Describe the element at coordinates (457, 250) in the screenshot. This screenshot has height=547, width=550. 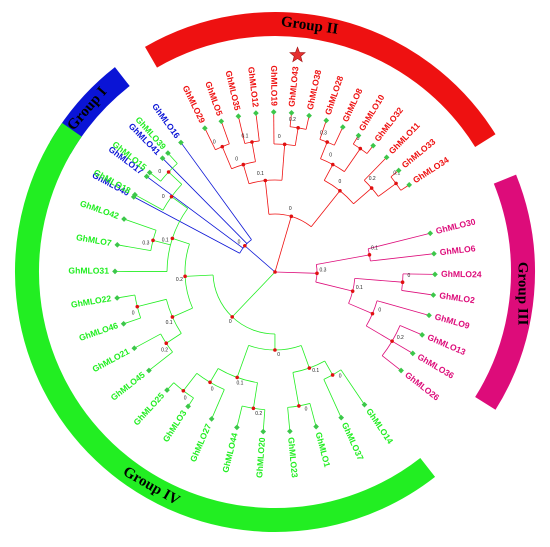
I see `leaf-label: GhMLO6` at that location.